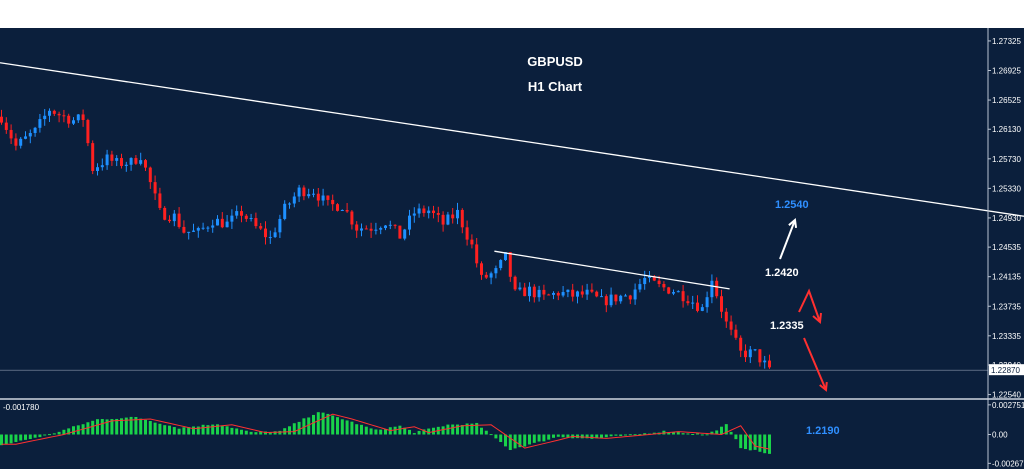 This screenshot has height=474, width=1024. What do you see at coordinates (1008, 463) in the screenshot?
I see `indicator-tick-label: -0.002675` at bounding box center [1008, 463].